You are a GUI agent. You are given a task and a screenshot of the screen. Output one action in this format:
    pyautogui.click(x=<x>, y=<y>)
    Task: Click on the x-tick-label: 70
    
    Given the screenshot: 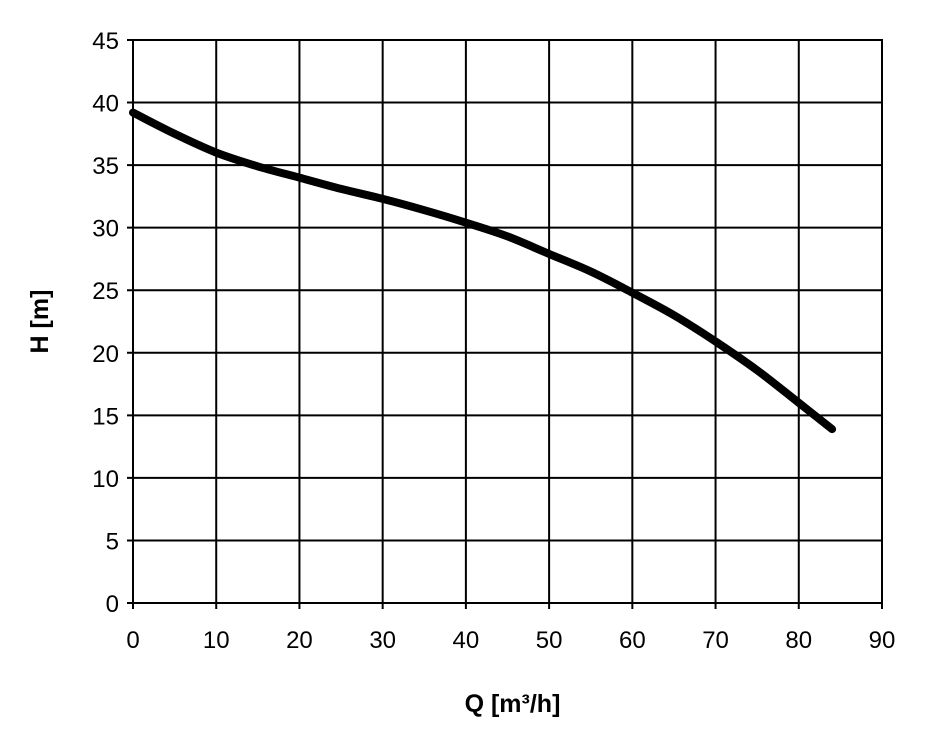 What is the action you would take?
    pyautogui.click(x=715, y=640)
    